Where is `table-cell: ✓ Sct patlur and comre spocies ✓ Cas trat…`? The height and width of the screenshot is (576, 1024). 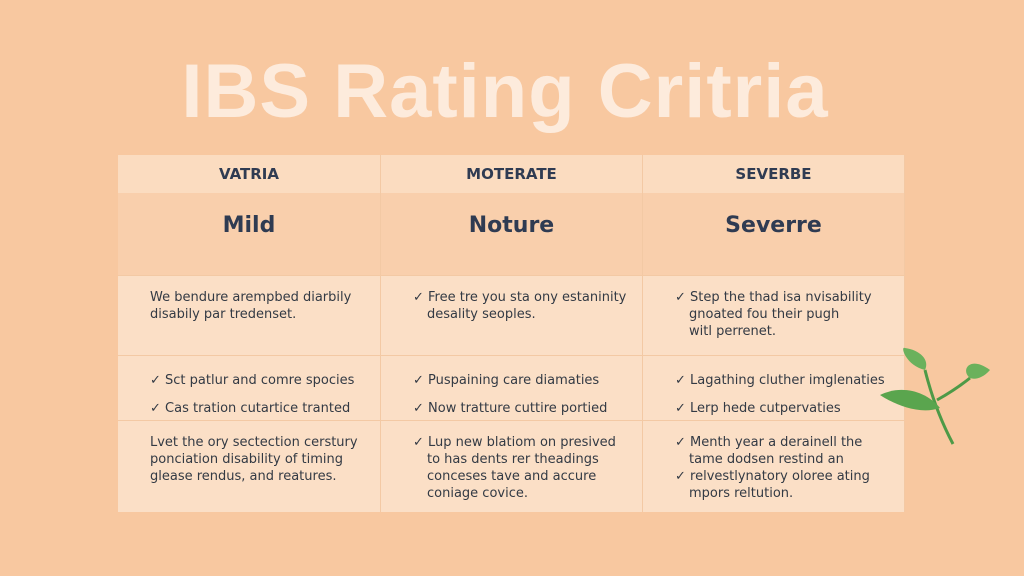 table-cell: ✓ Sct patlur and comre spocies ✓ Cas trat… is located at coordinates (249, 387).